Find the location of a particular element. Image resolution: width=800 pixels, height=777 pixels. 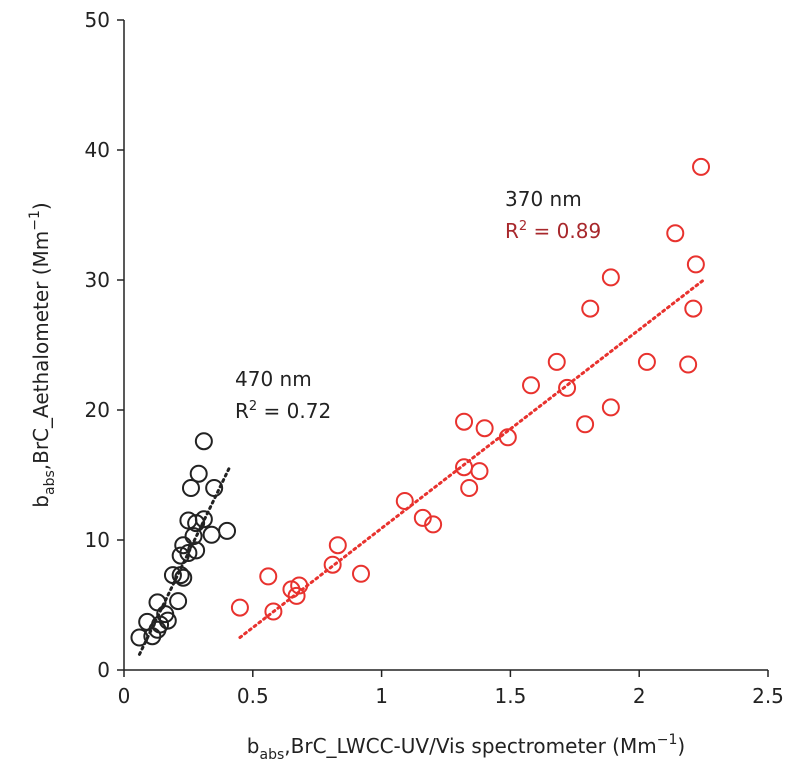

annotation-r2-part: = 0.72 is located at coordinates (294, 411).